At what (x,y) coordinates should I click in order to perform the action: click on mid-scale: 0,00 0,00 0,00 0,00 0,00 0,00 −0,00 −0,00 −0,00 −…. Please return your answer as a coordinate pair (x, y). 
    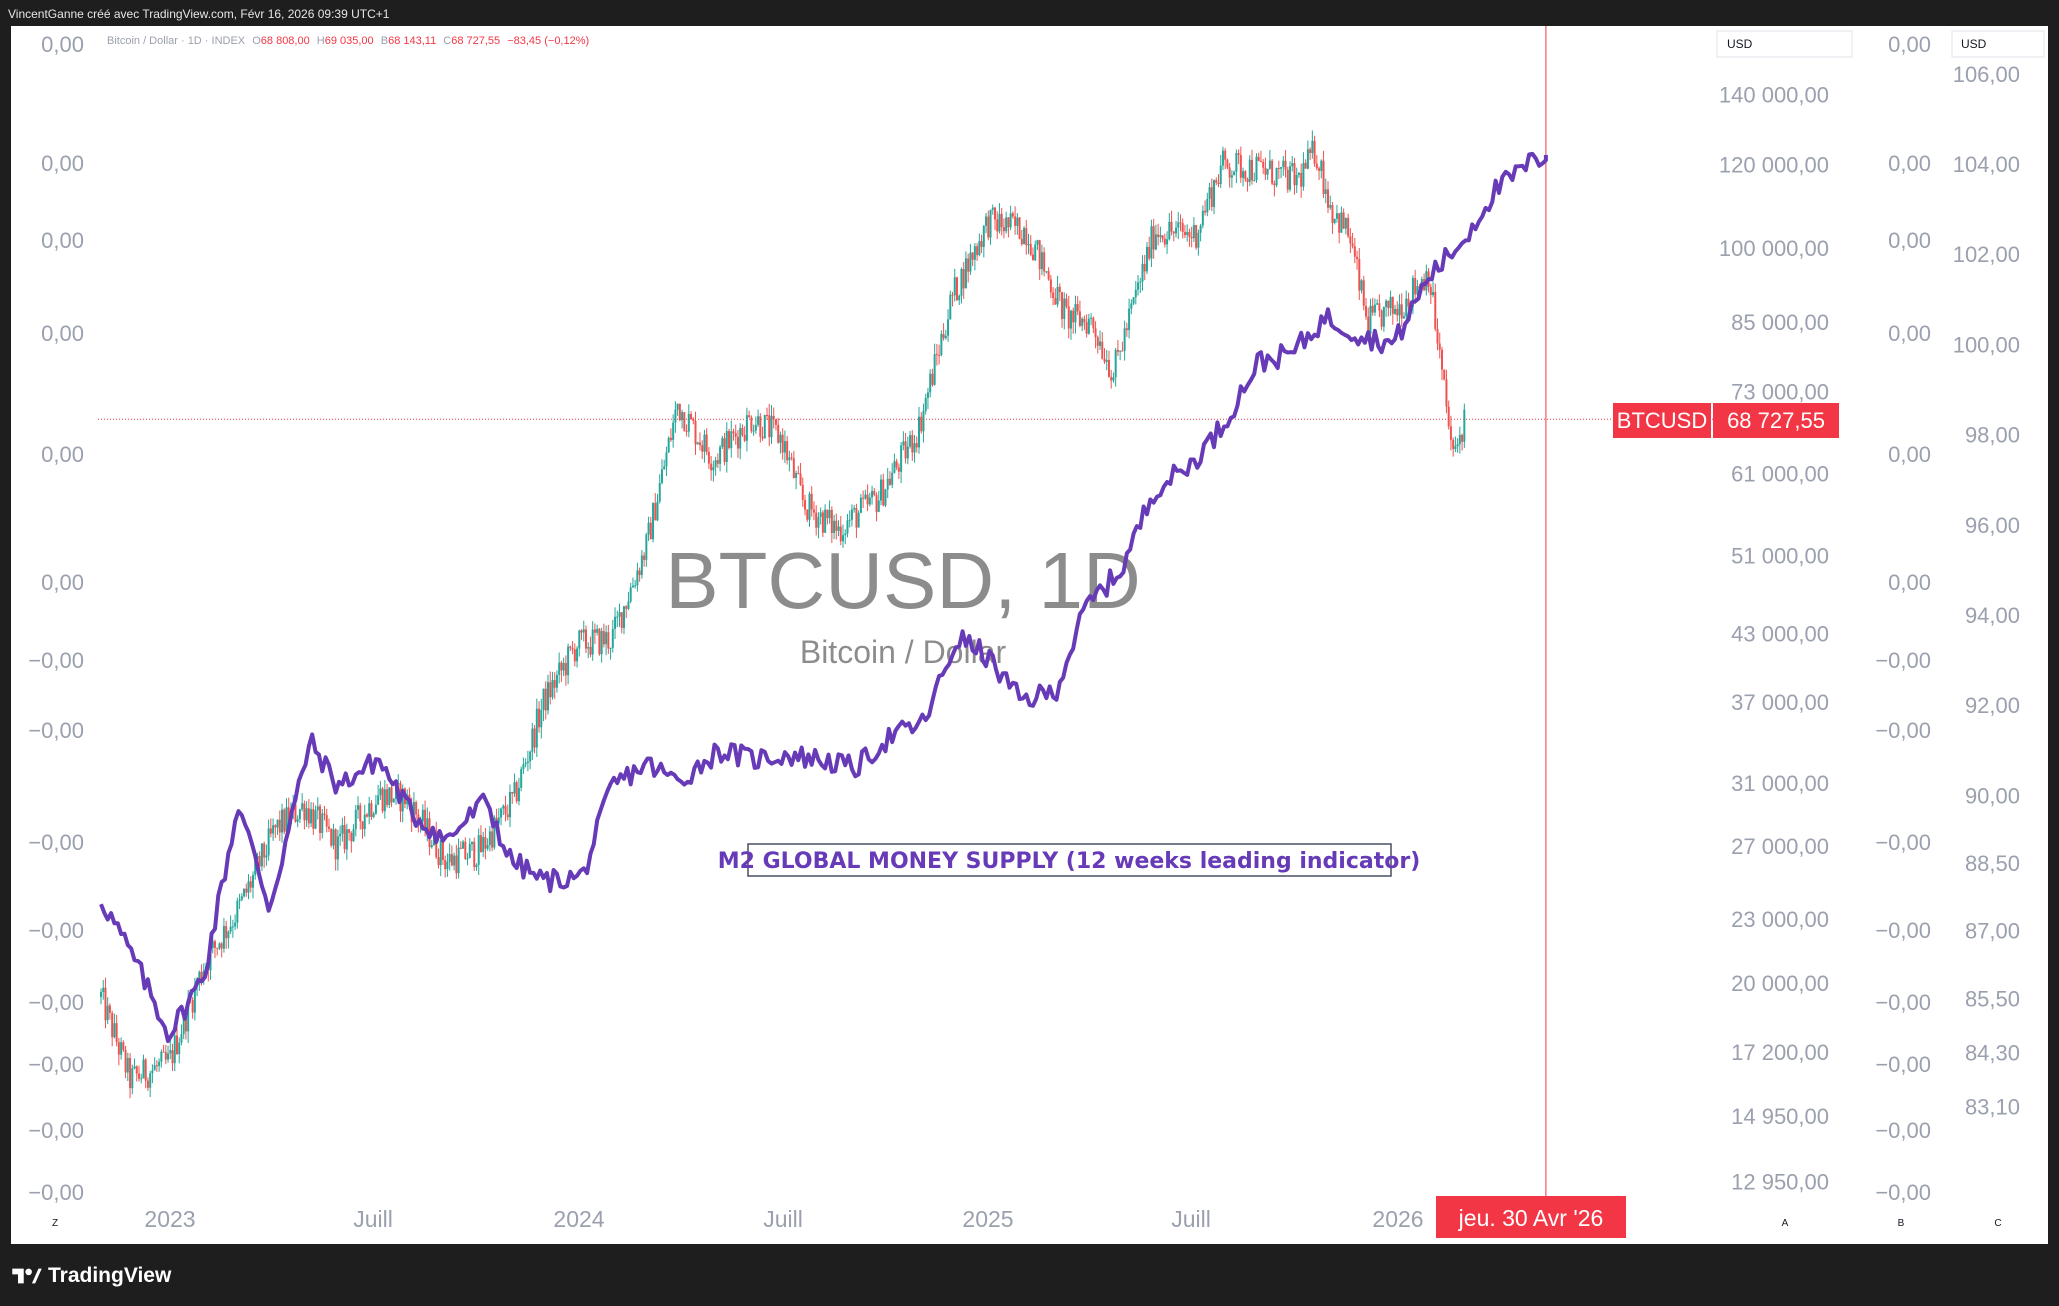
    Looking at the image, I should click on (1903, 618).